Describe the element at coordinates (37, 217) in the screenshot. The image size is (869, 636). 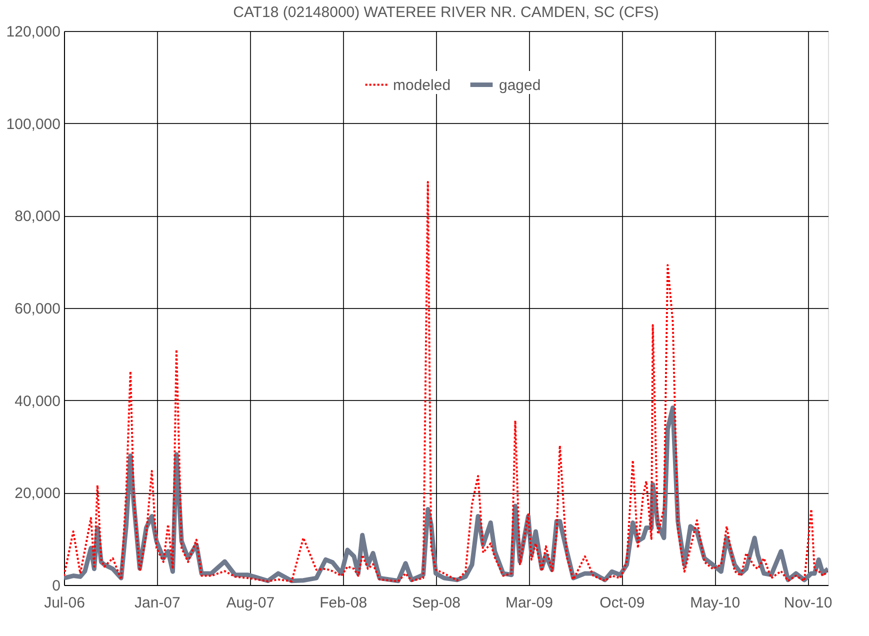
I see `y-tick-label: 80,000` at that location.